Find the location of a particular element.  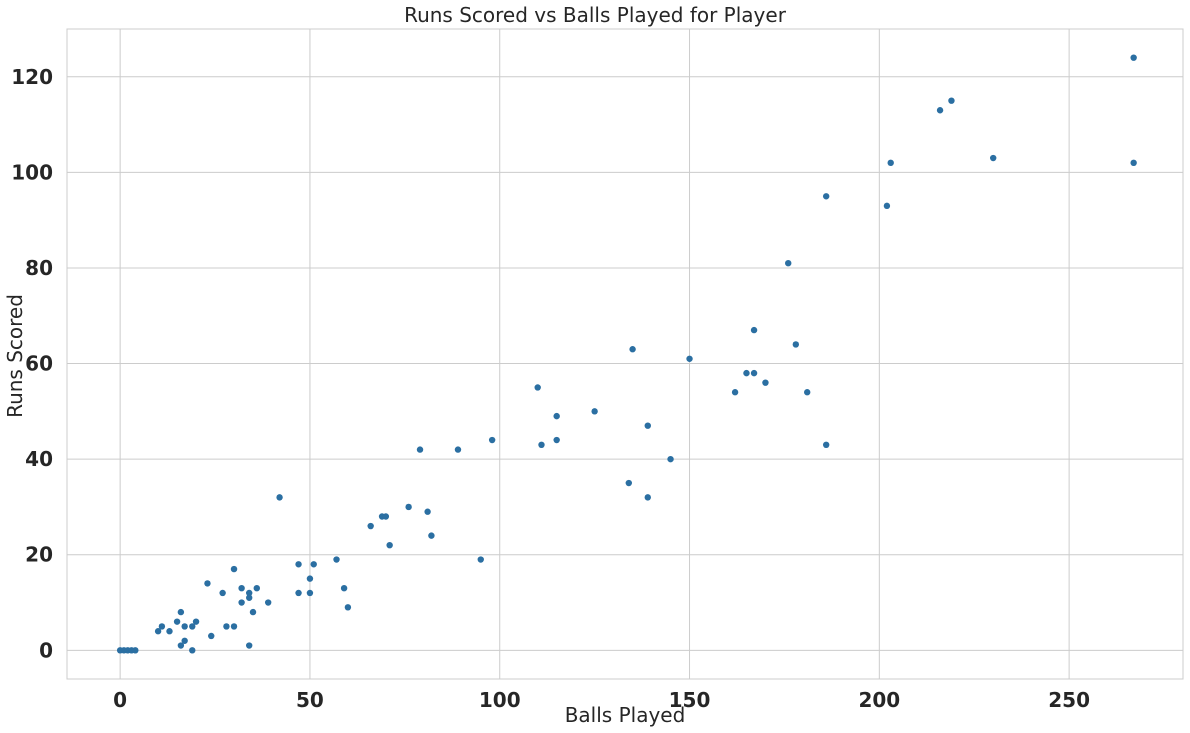

x-tick-label: 250 is located at coordinates (1069, 700).